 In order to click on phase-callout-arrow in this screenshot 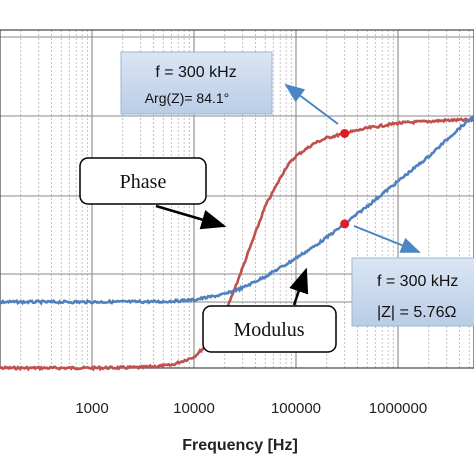, I will do `click(311, 104)`.